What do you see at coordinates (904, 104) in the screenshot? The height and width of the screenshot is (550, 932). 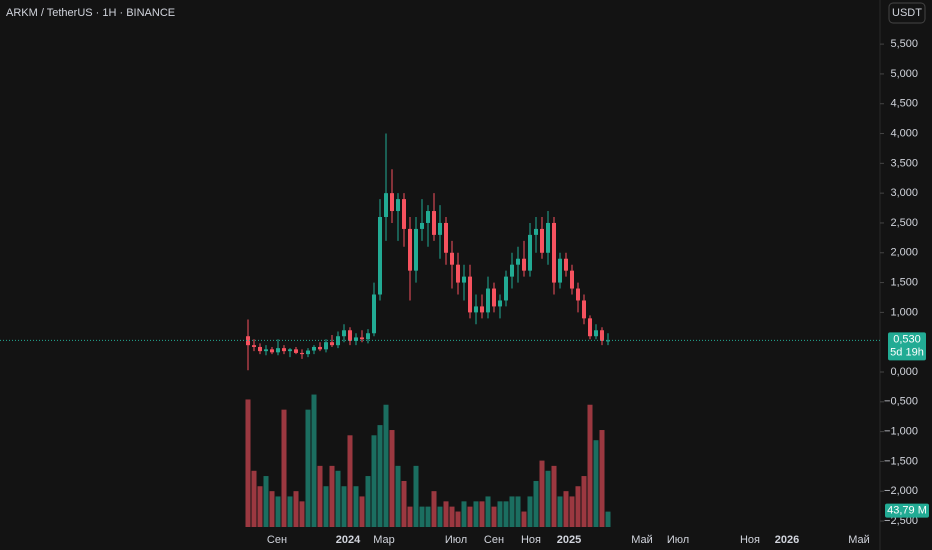 I see `y-tick-label: 4,500` at bounding box center [904, 104].